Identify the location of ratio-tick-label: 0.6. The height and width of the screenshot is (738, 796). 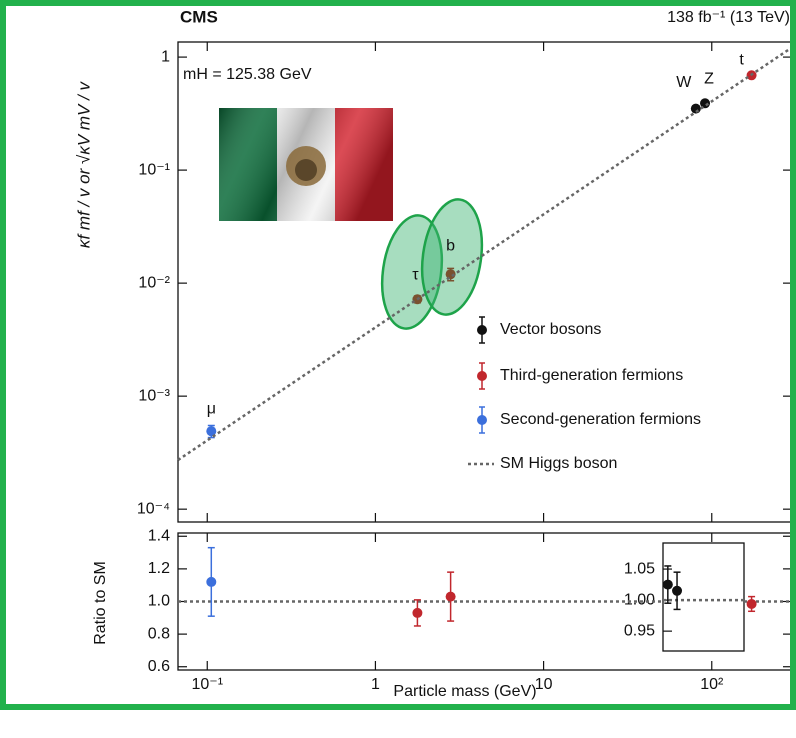
(159, 666).